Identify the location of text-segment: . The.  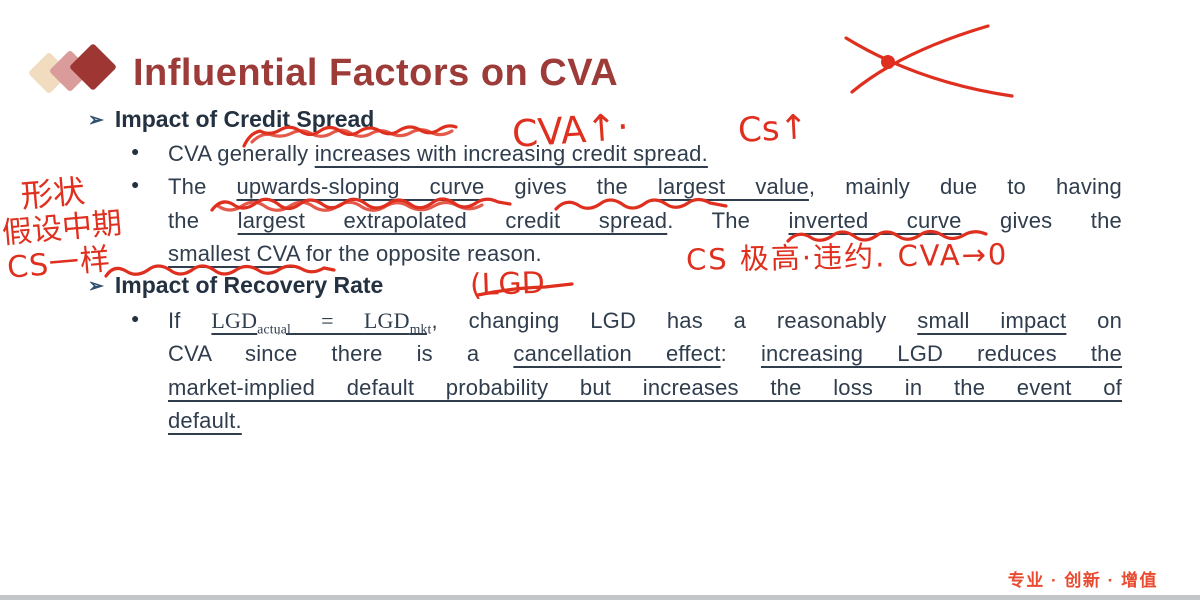
(728, 220).